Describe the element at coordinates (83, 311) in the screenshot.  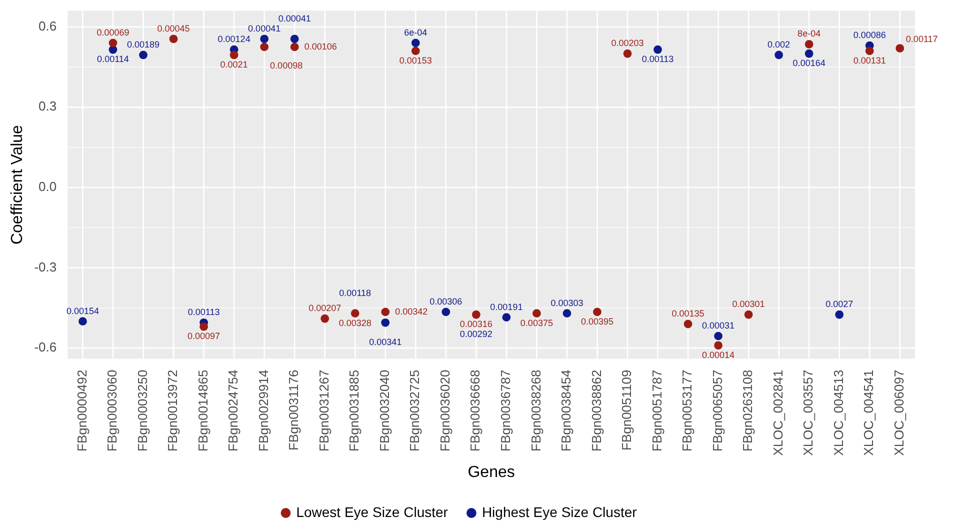
I see `annotation: 0.00154` at that location.